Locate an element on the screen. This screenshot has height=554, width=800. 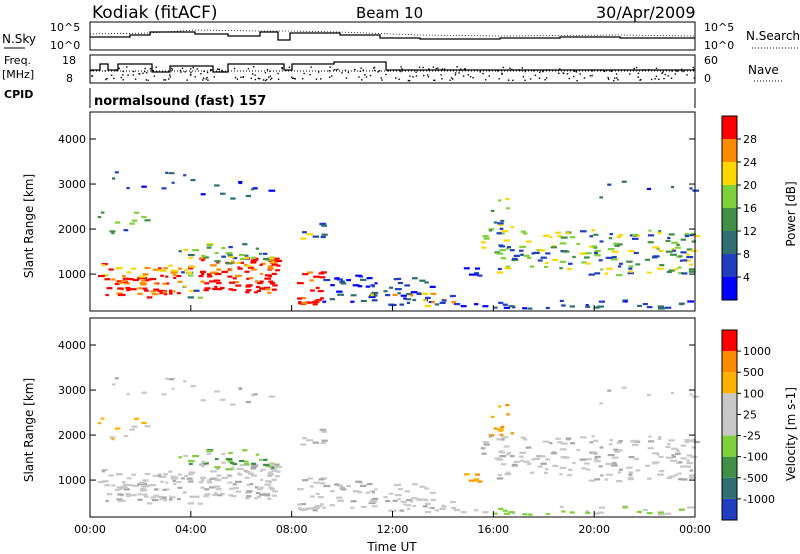
power-colorbar-label: Power [dB] is located at coordinates (791, 213).